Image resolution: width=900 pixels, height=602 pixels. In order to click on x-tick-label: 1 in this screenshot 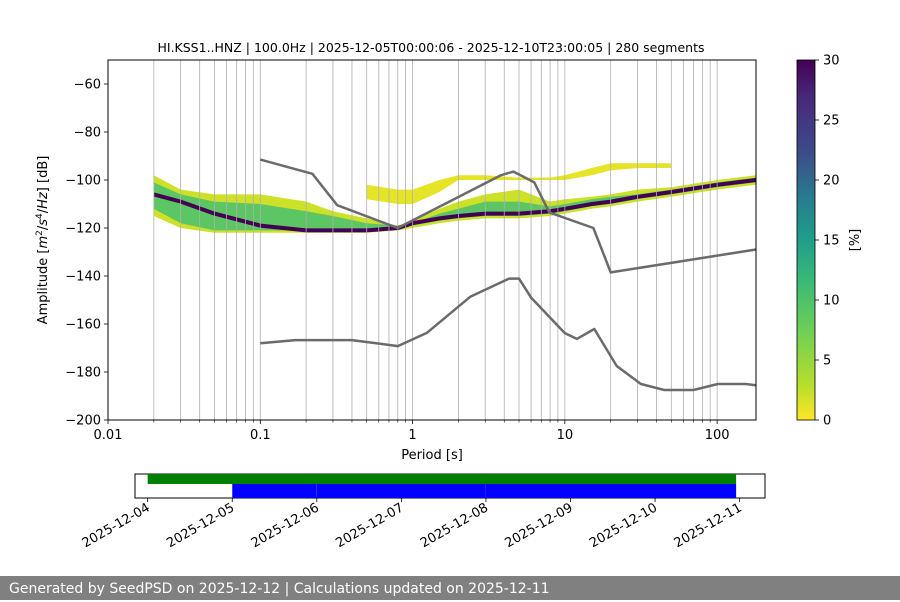, I will do `click(412, 435)`.